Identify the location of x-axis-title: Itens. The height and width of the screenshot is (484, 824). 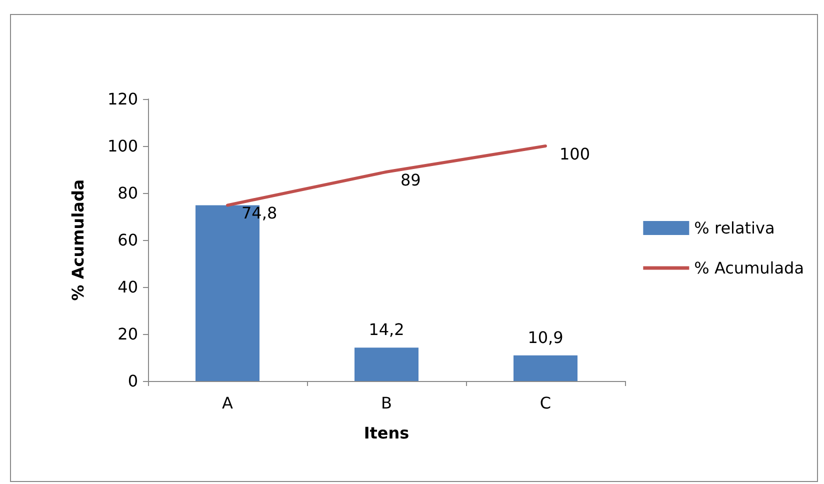
(387, 433).